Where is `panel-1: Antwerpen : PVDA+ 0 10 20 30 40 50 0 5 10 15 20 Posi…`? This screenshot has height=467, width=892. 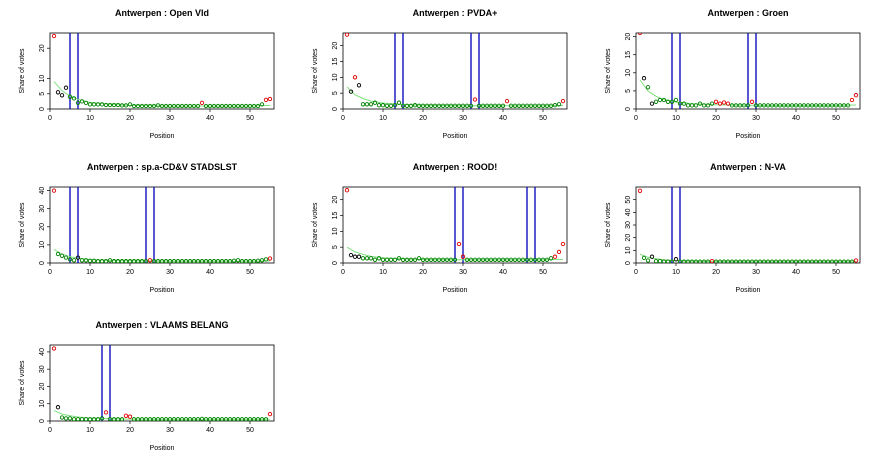
panel-1: Antwerpen : PVDA+ 0 10 20 30 40 50 0 5 10 15 20 Posi… is located at coordinates (440, 74).